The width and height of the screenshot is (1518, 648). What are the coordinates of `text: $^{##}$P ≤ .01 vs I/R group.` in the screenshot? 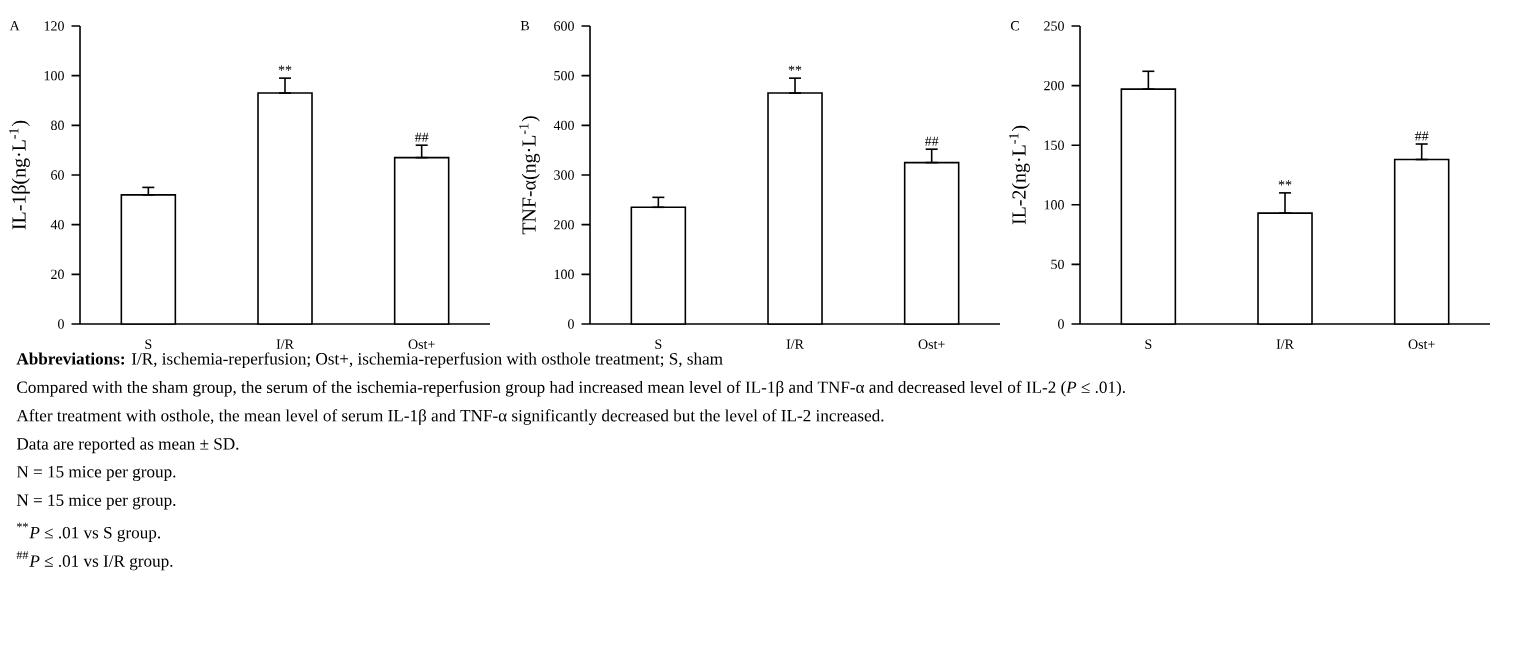 It's located at (94, 561).